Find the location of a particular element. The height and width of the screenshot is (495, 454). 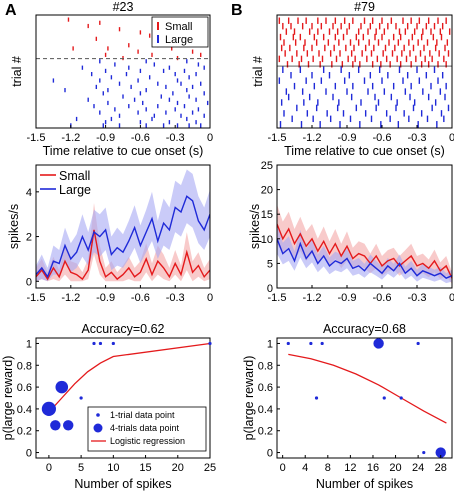

rate-plot-b: -1.5 -1.2 -0.9 -0.6 -0.3 0 0 5 10 15 20 25 spikes/s is located at coordinates (351, 232).